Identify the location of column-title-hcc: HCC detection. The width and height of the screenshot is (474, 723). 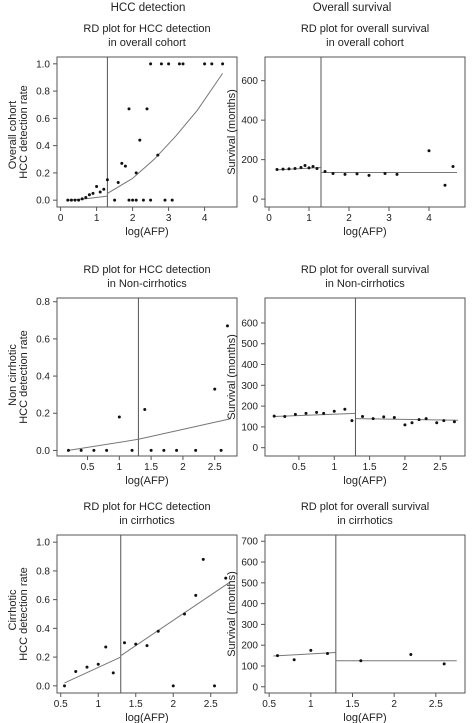
(148, 8).